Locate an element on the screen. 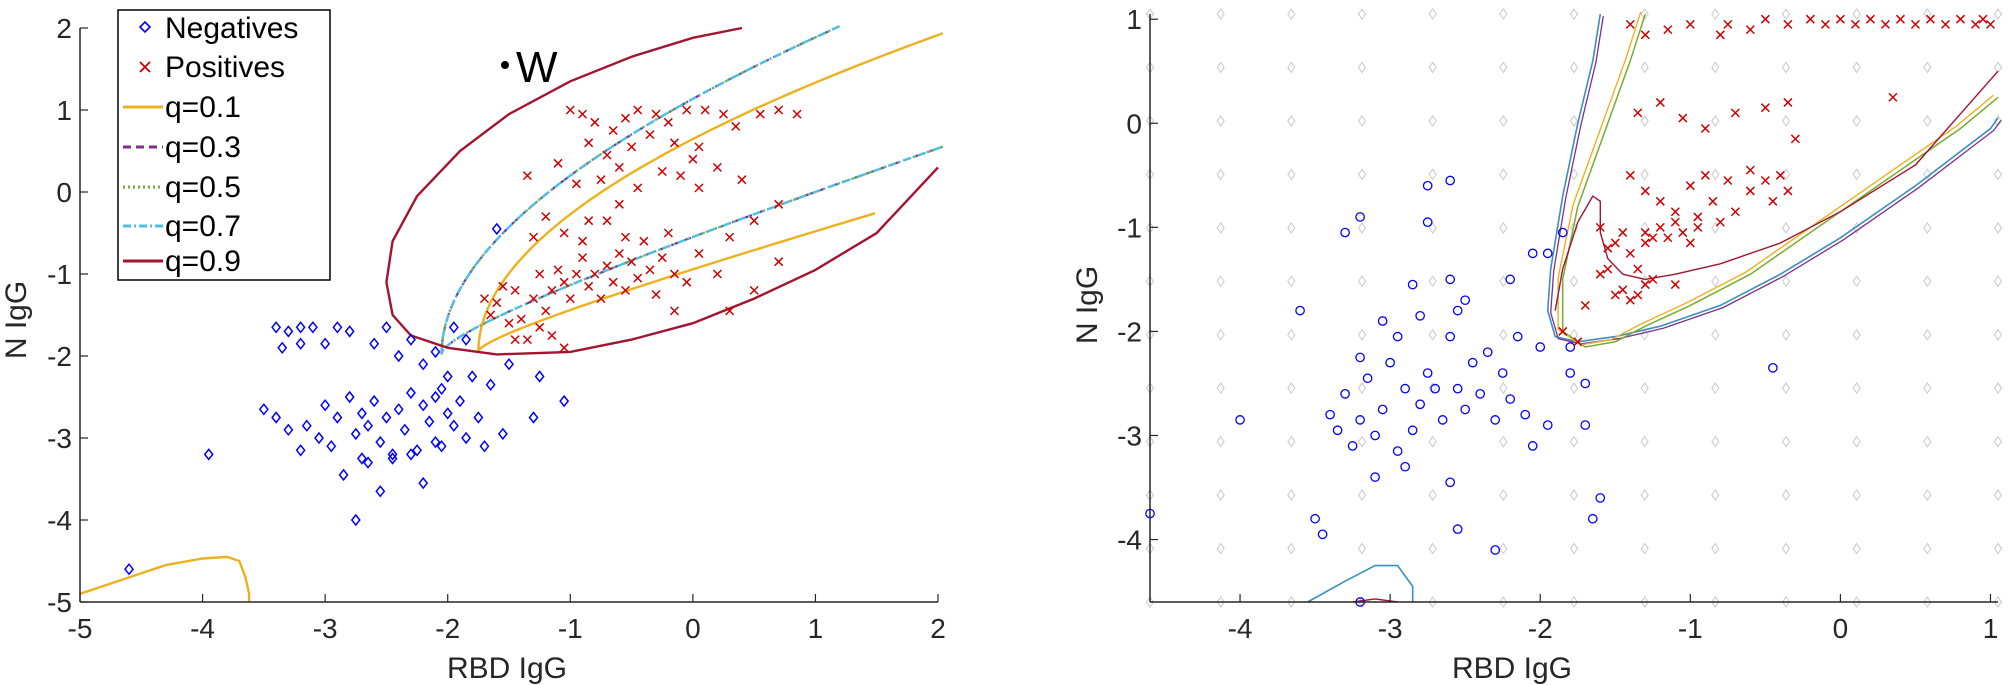 The width and height of the screenshot is (2012, 685). legend-q01-label: q=0.1 is located at coordinates (203, 107).